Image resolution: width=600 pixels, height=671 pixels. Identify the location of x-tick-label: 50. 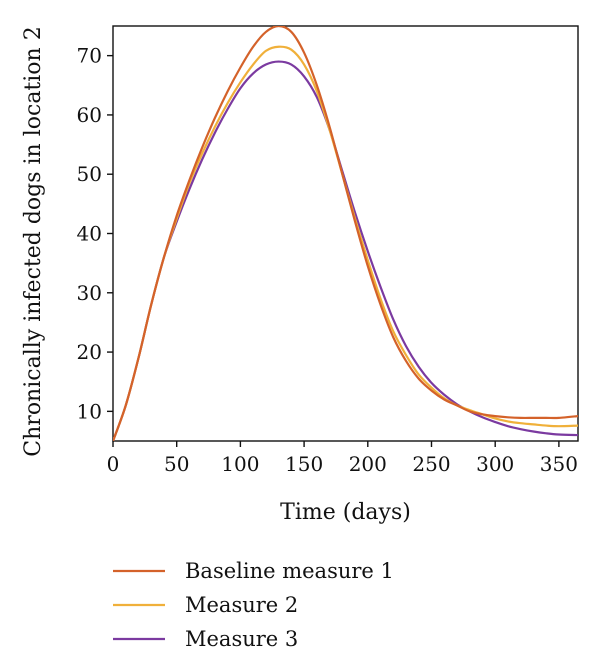
(176, 464).